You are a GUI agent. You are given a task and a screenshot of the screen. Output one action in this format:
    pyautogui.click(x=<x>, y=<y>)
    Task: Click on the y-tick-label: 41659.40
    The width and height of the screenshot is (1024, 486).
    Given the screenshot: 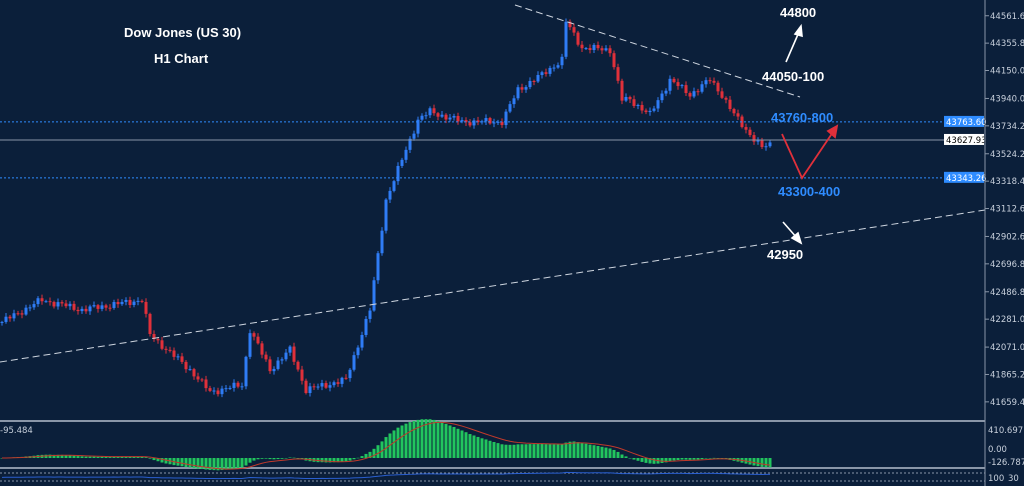 What is the action you would take?
    pyautogui.click(x=1007, y=403)
    